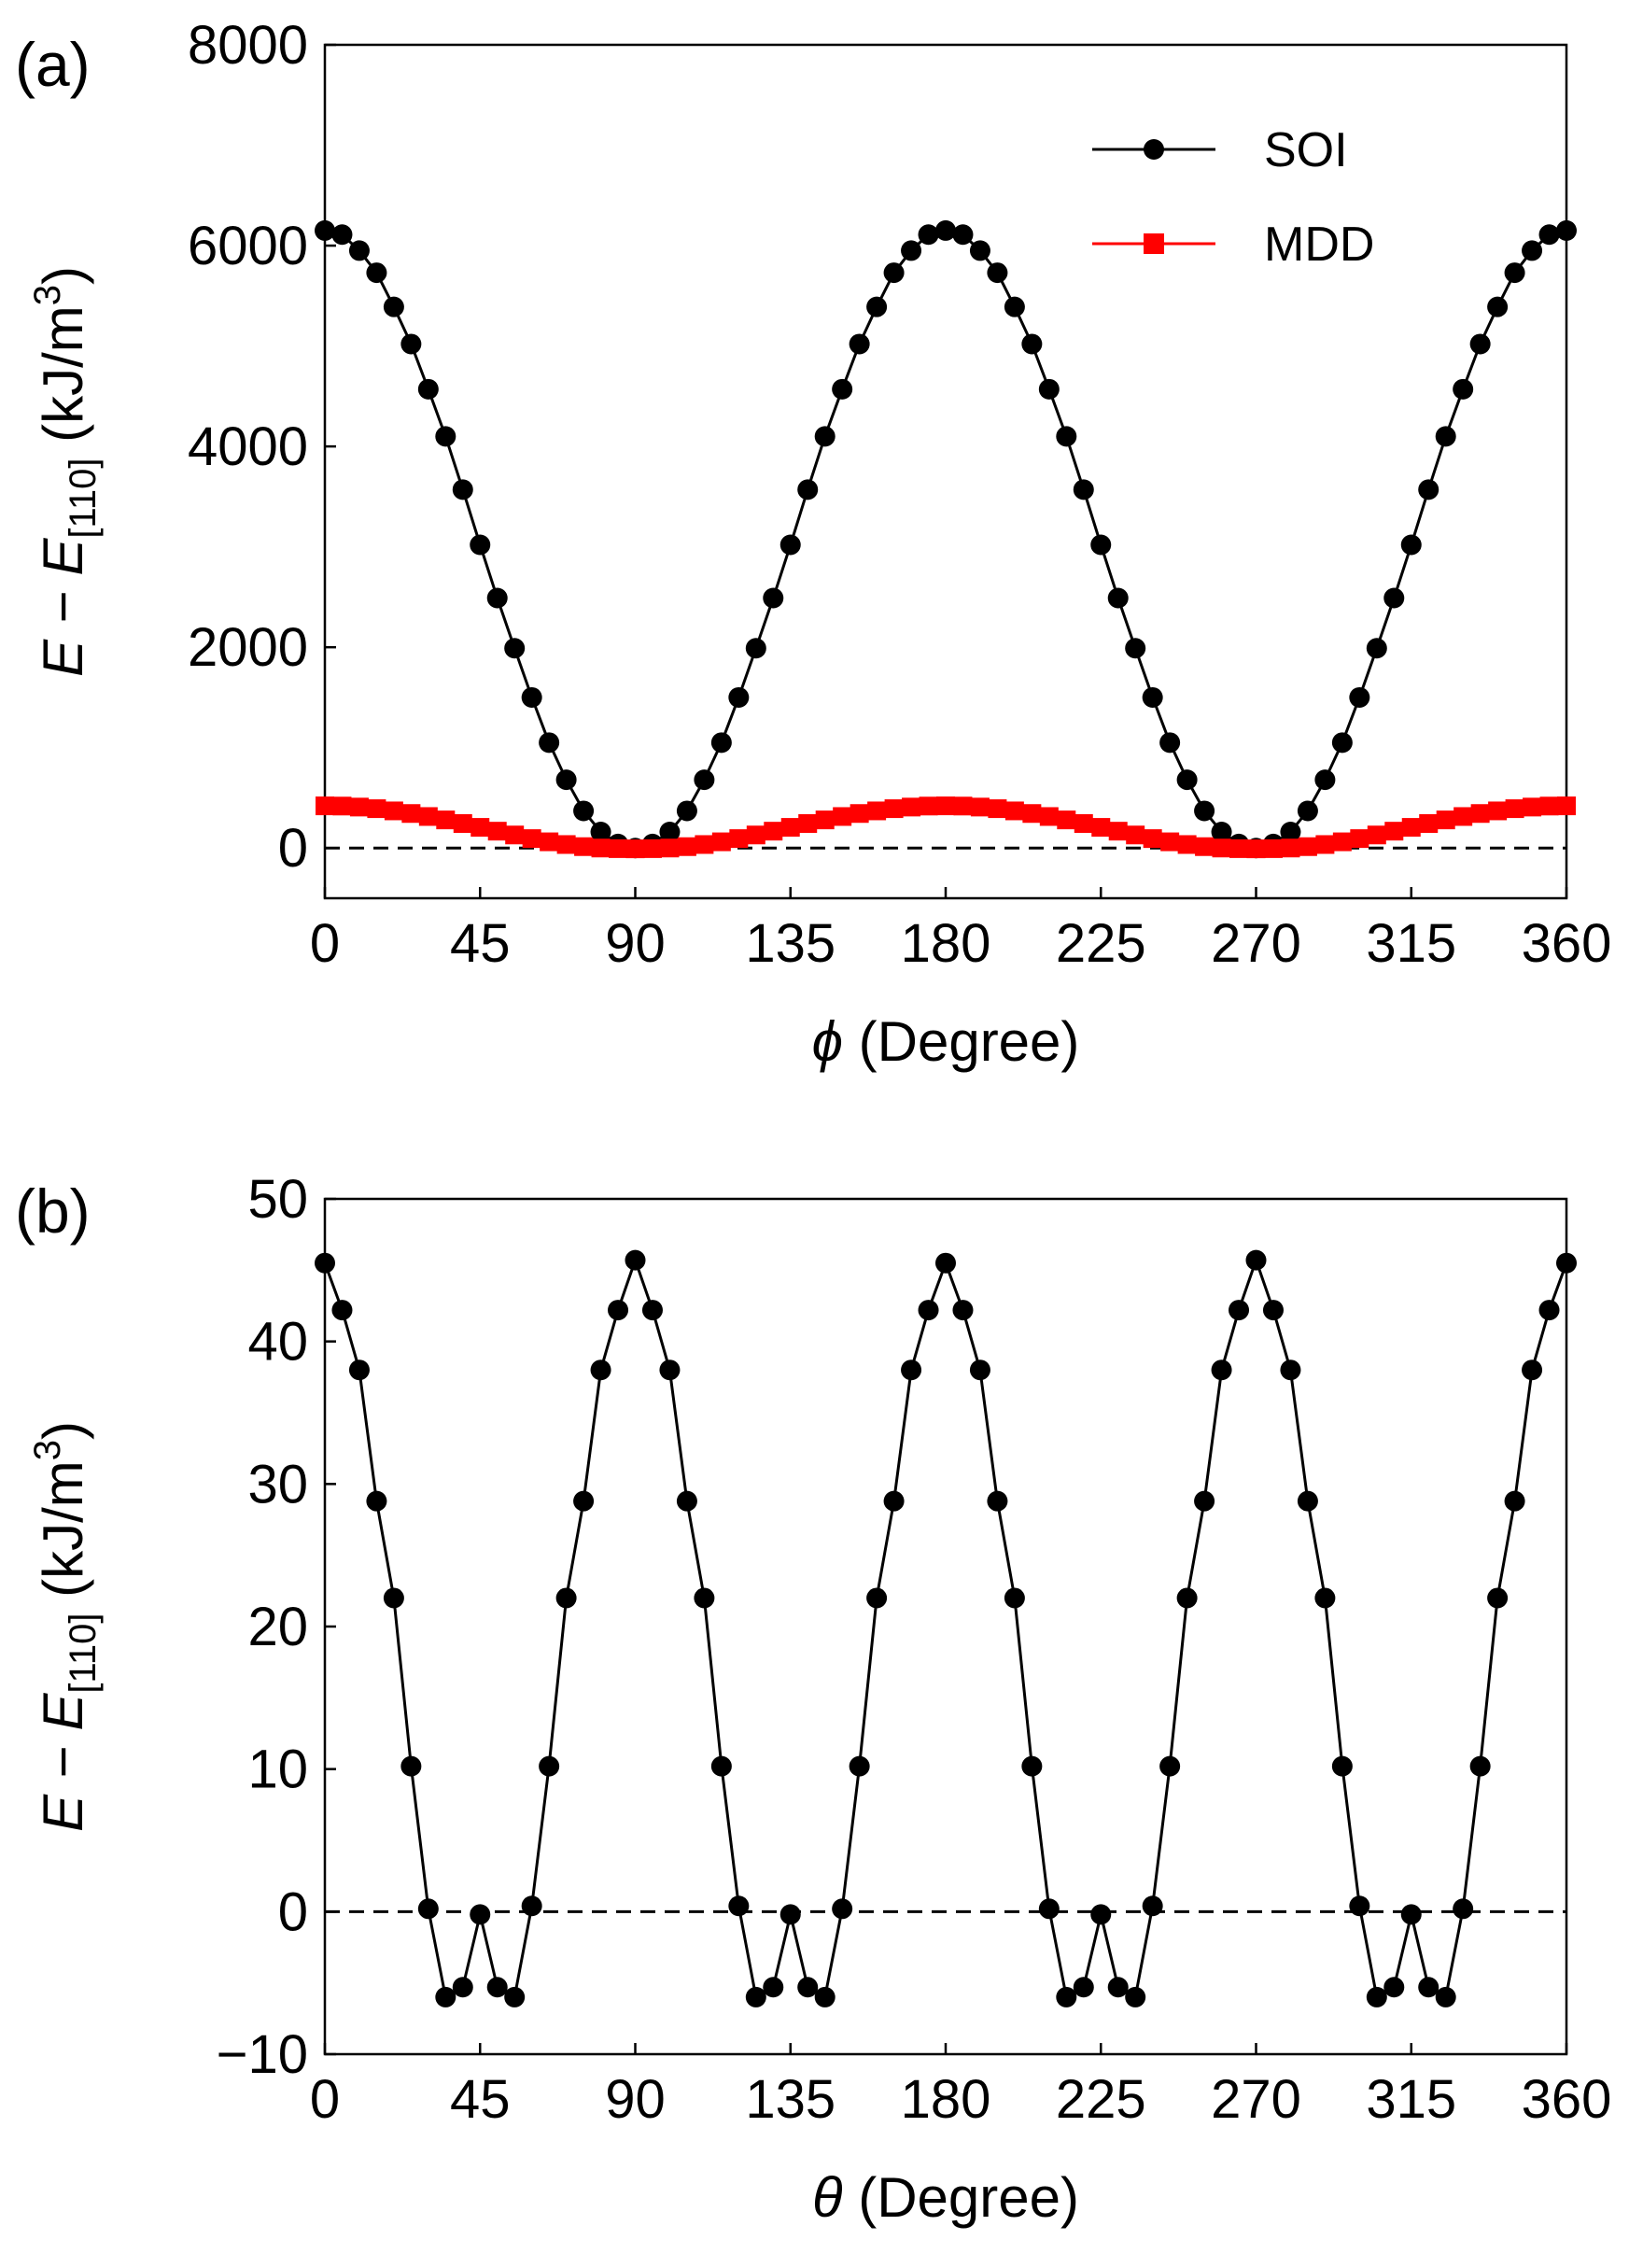 This screenshot has width=1643, height=2268. Describe the element at coordinates (1306, 150) in the screenshot. I see `legend-soi-label: SOI` at that location.